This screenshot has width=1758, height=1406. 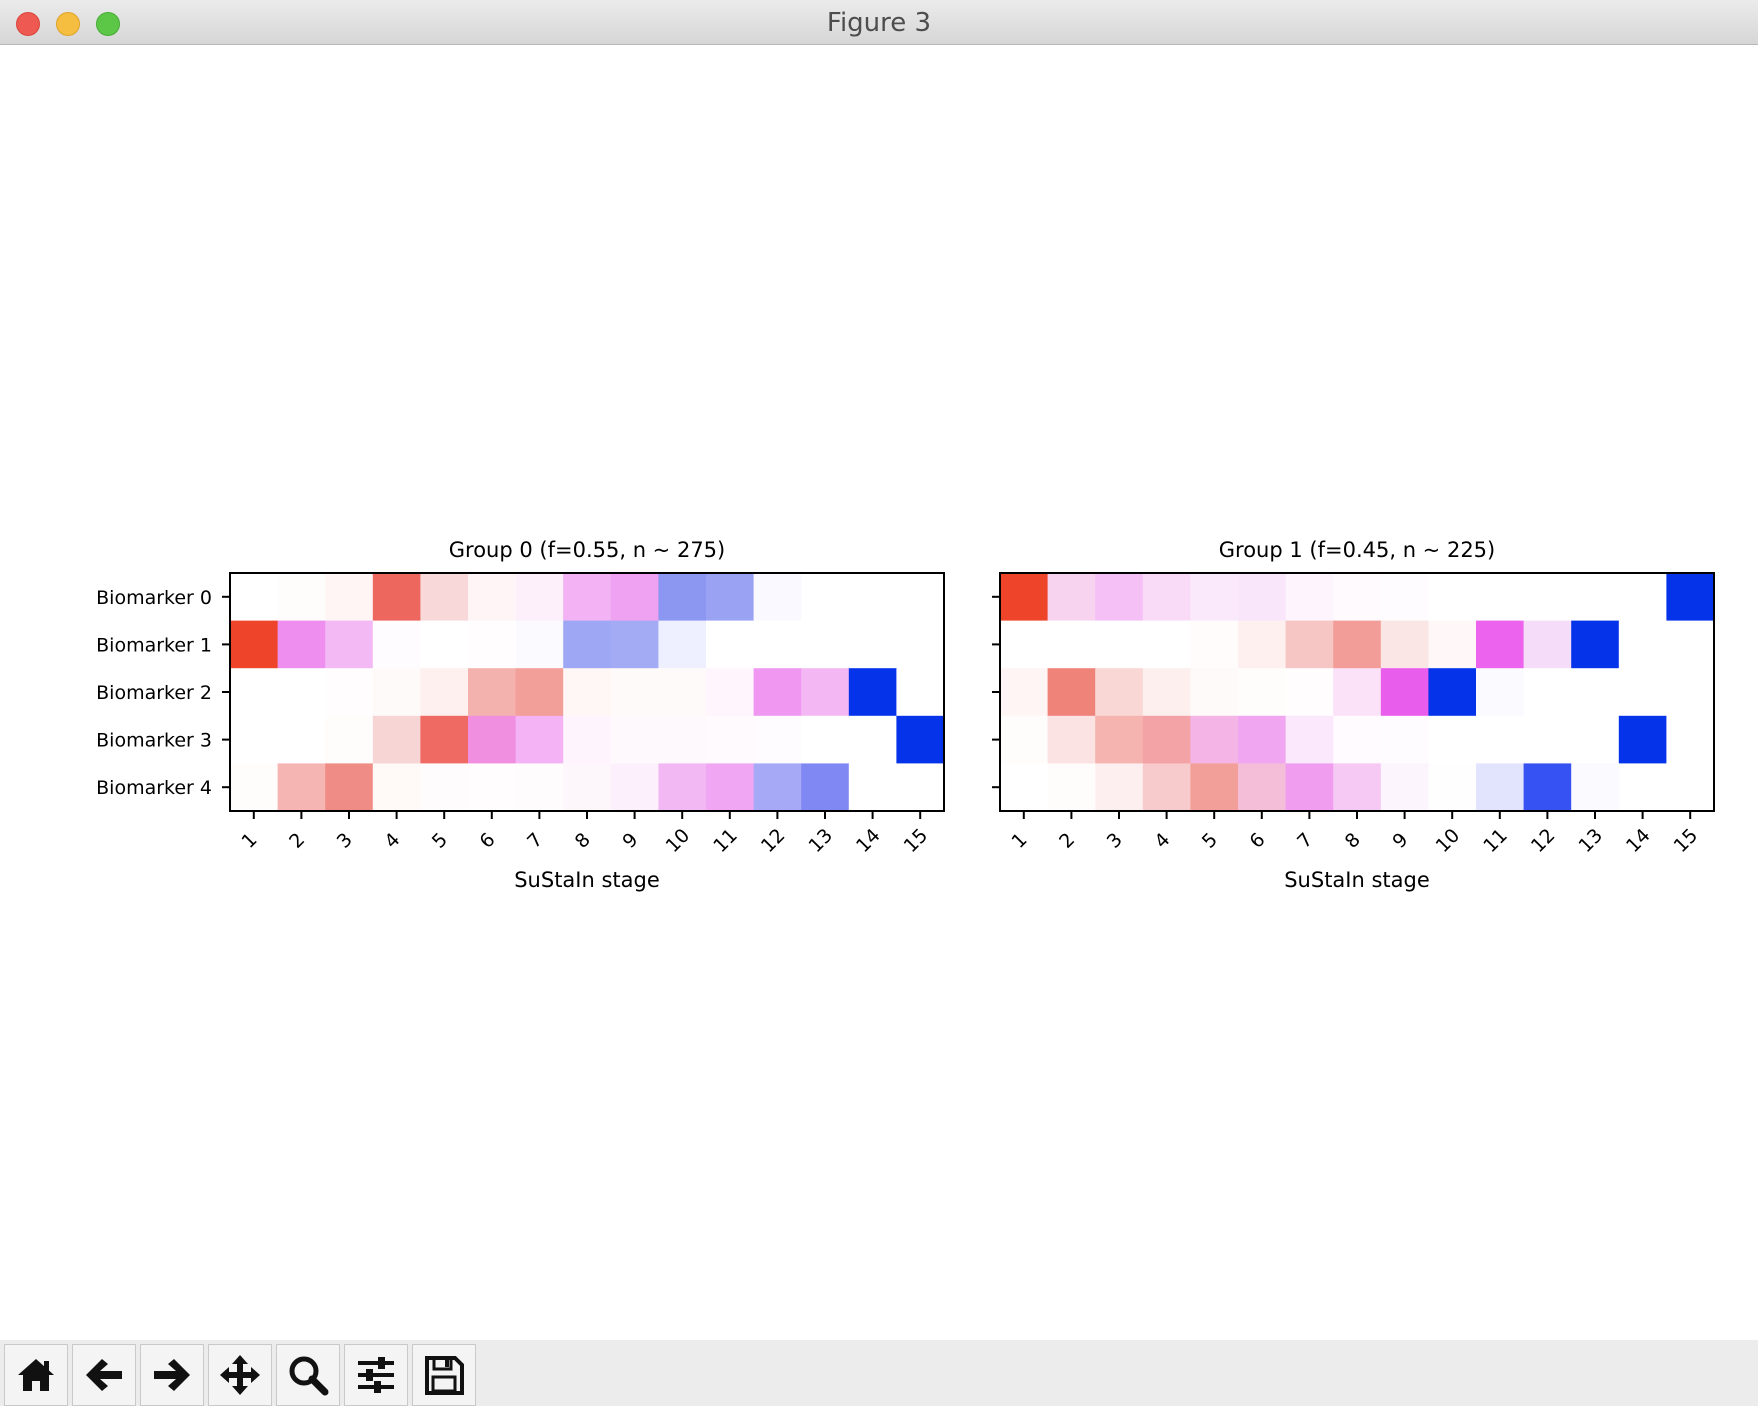 What do you see at coordinates (68, 24) in the screenshot?
I see `minimize-window-button` at bounding box center [68, 24].